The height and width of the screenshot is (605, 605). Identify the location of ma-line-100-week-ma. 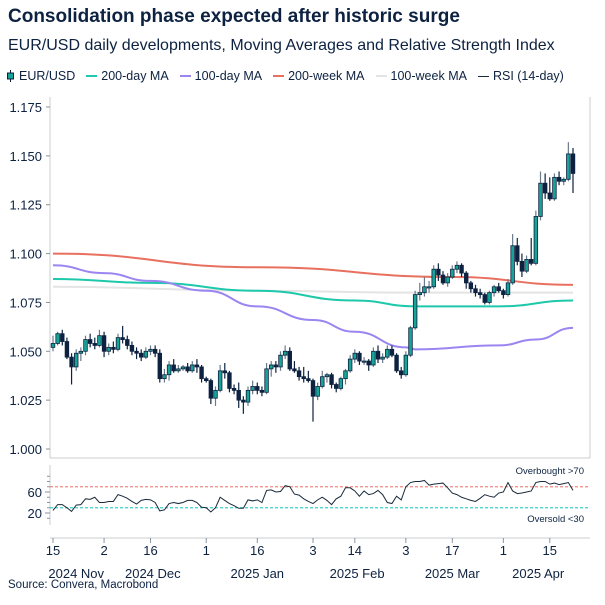
(312, 289).